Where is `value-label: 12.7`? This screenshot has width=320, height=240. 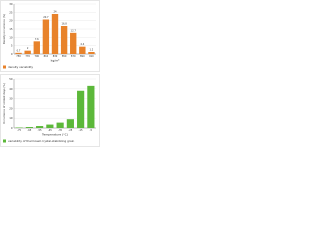
value-label: 12.7 is located at coordinates (74, 30).